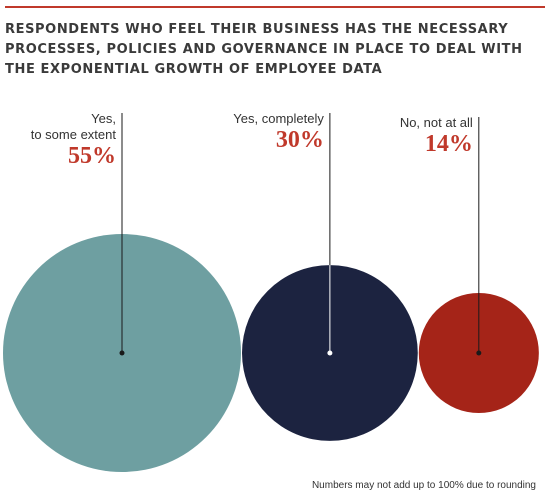 Image resolution: width=550 pixels, height=501 pixels. I want to click on top-rule, so click(275, 7).